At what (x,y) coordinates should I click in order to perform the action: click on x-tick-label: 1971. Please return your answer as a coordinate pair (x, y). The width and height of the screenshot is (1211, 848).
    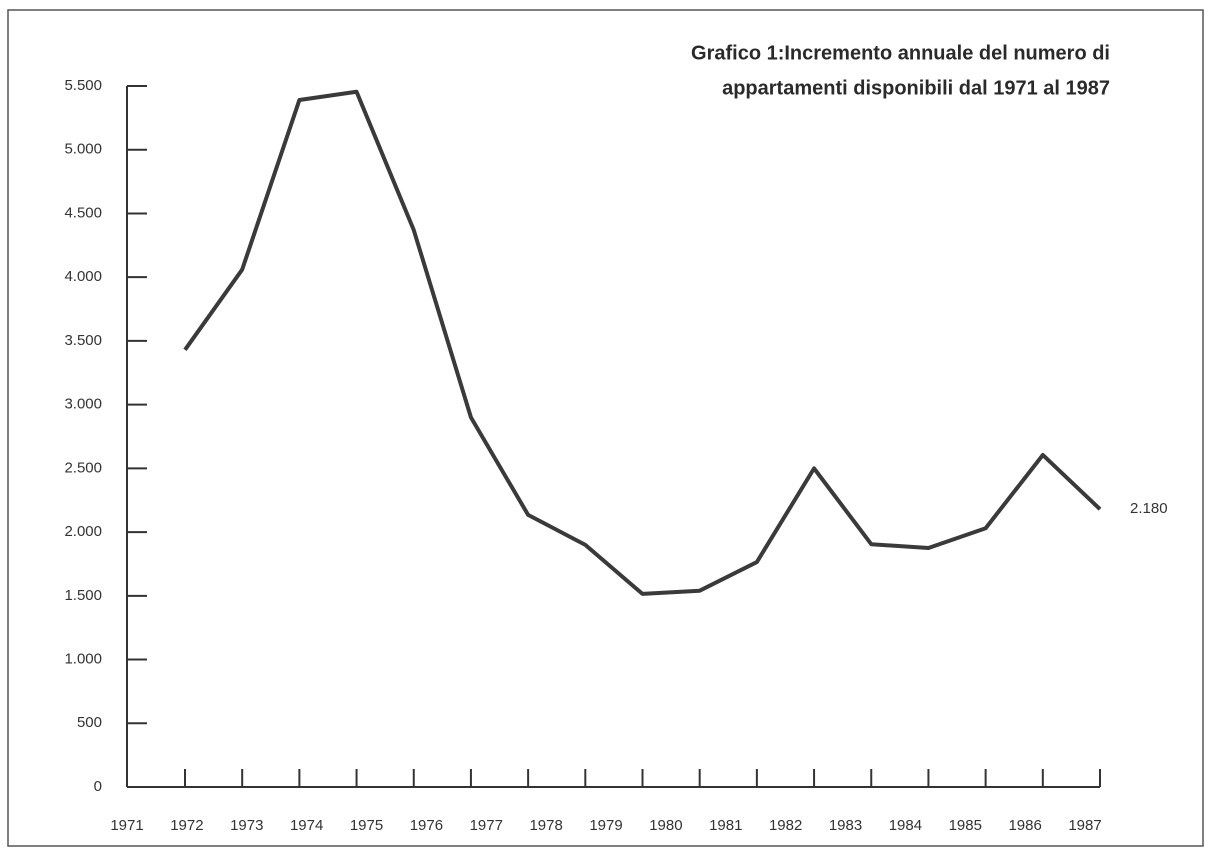
    Looking at the image, I should click on (126, 825).